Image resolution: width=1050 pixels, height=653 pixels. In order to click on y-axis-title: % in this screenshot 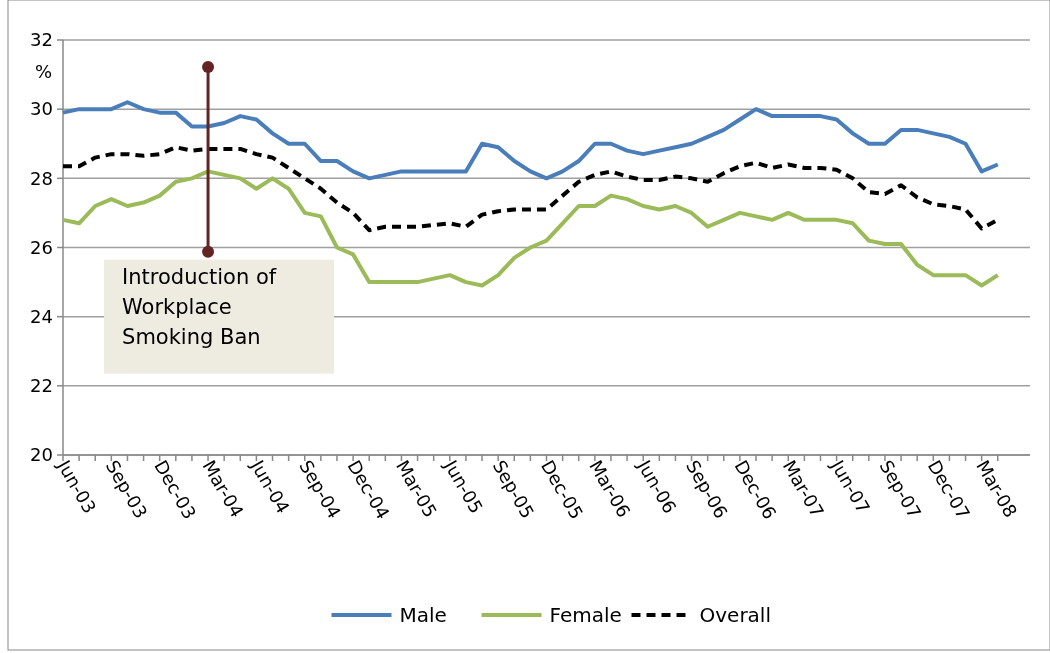, I will do `click(44, 71)`.